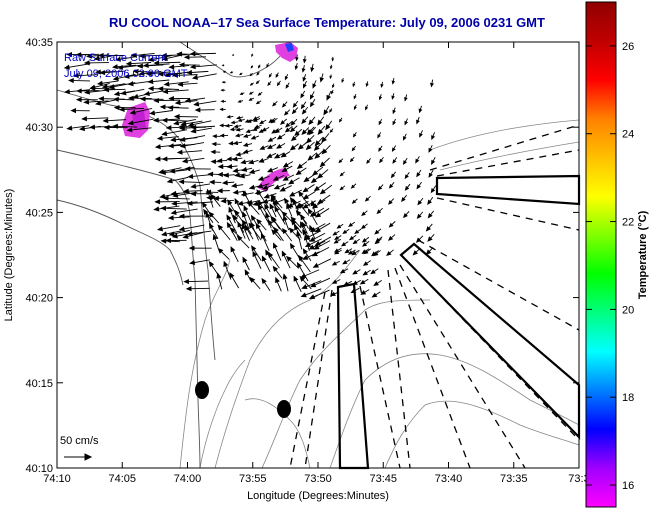  What do you see at coordinates (79, 441) in the screenshot?
I see `vector-scale-label: 50 cm/s` at bounding box center [79, 441].